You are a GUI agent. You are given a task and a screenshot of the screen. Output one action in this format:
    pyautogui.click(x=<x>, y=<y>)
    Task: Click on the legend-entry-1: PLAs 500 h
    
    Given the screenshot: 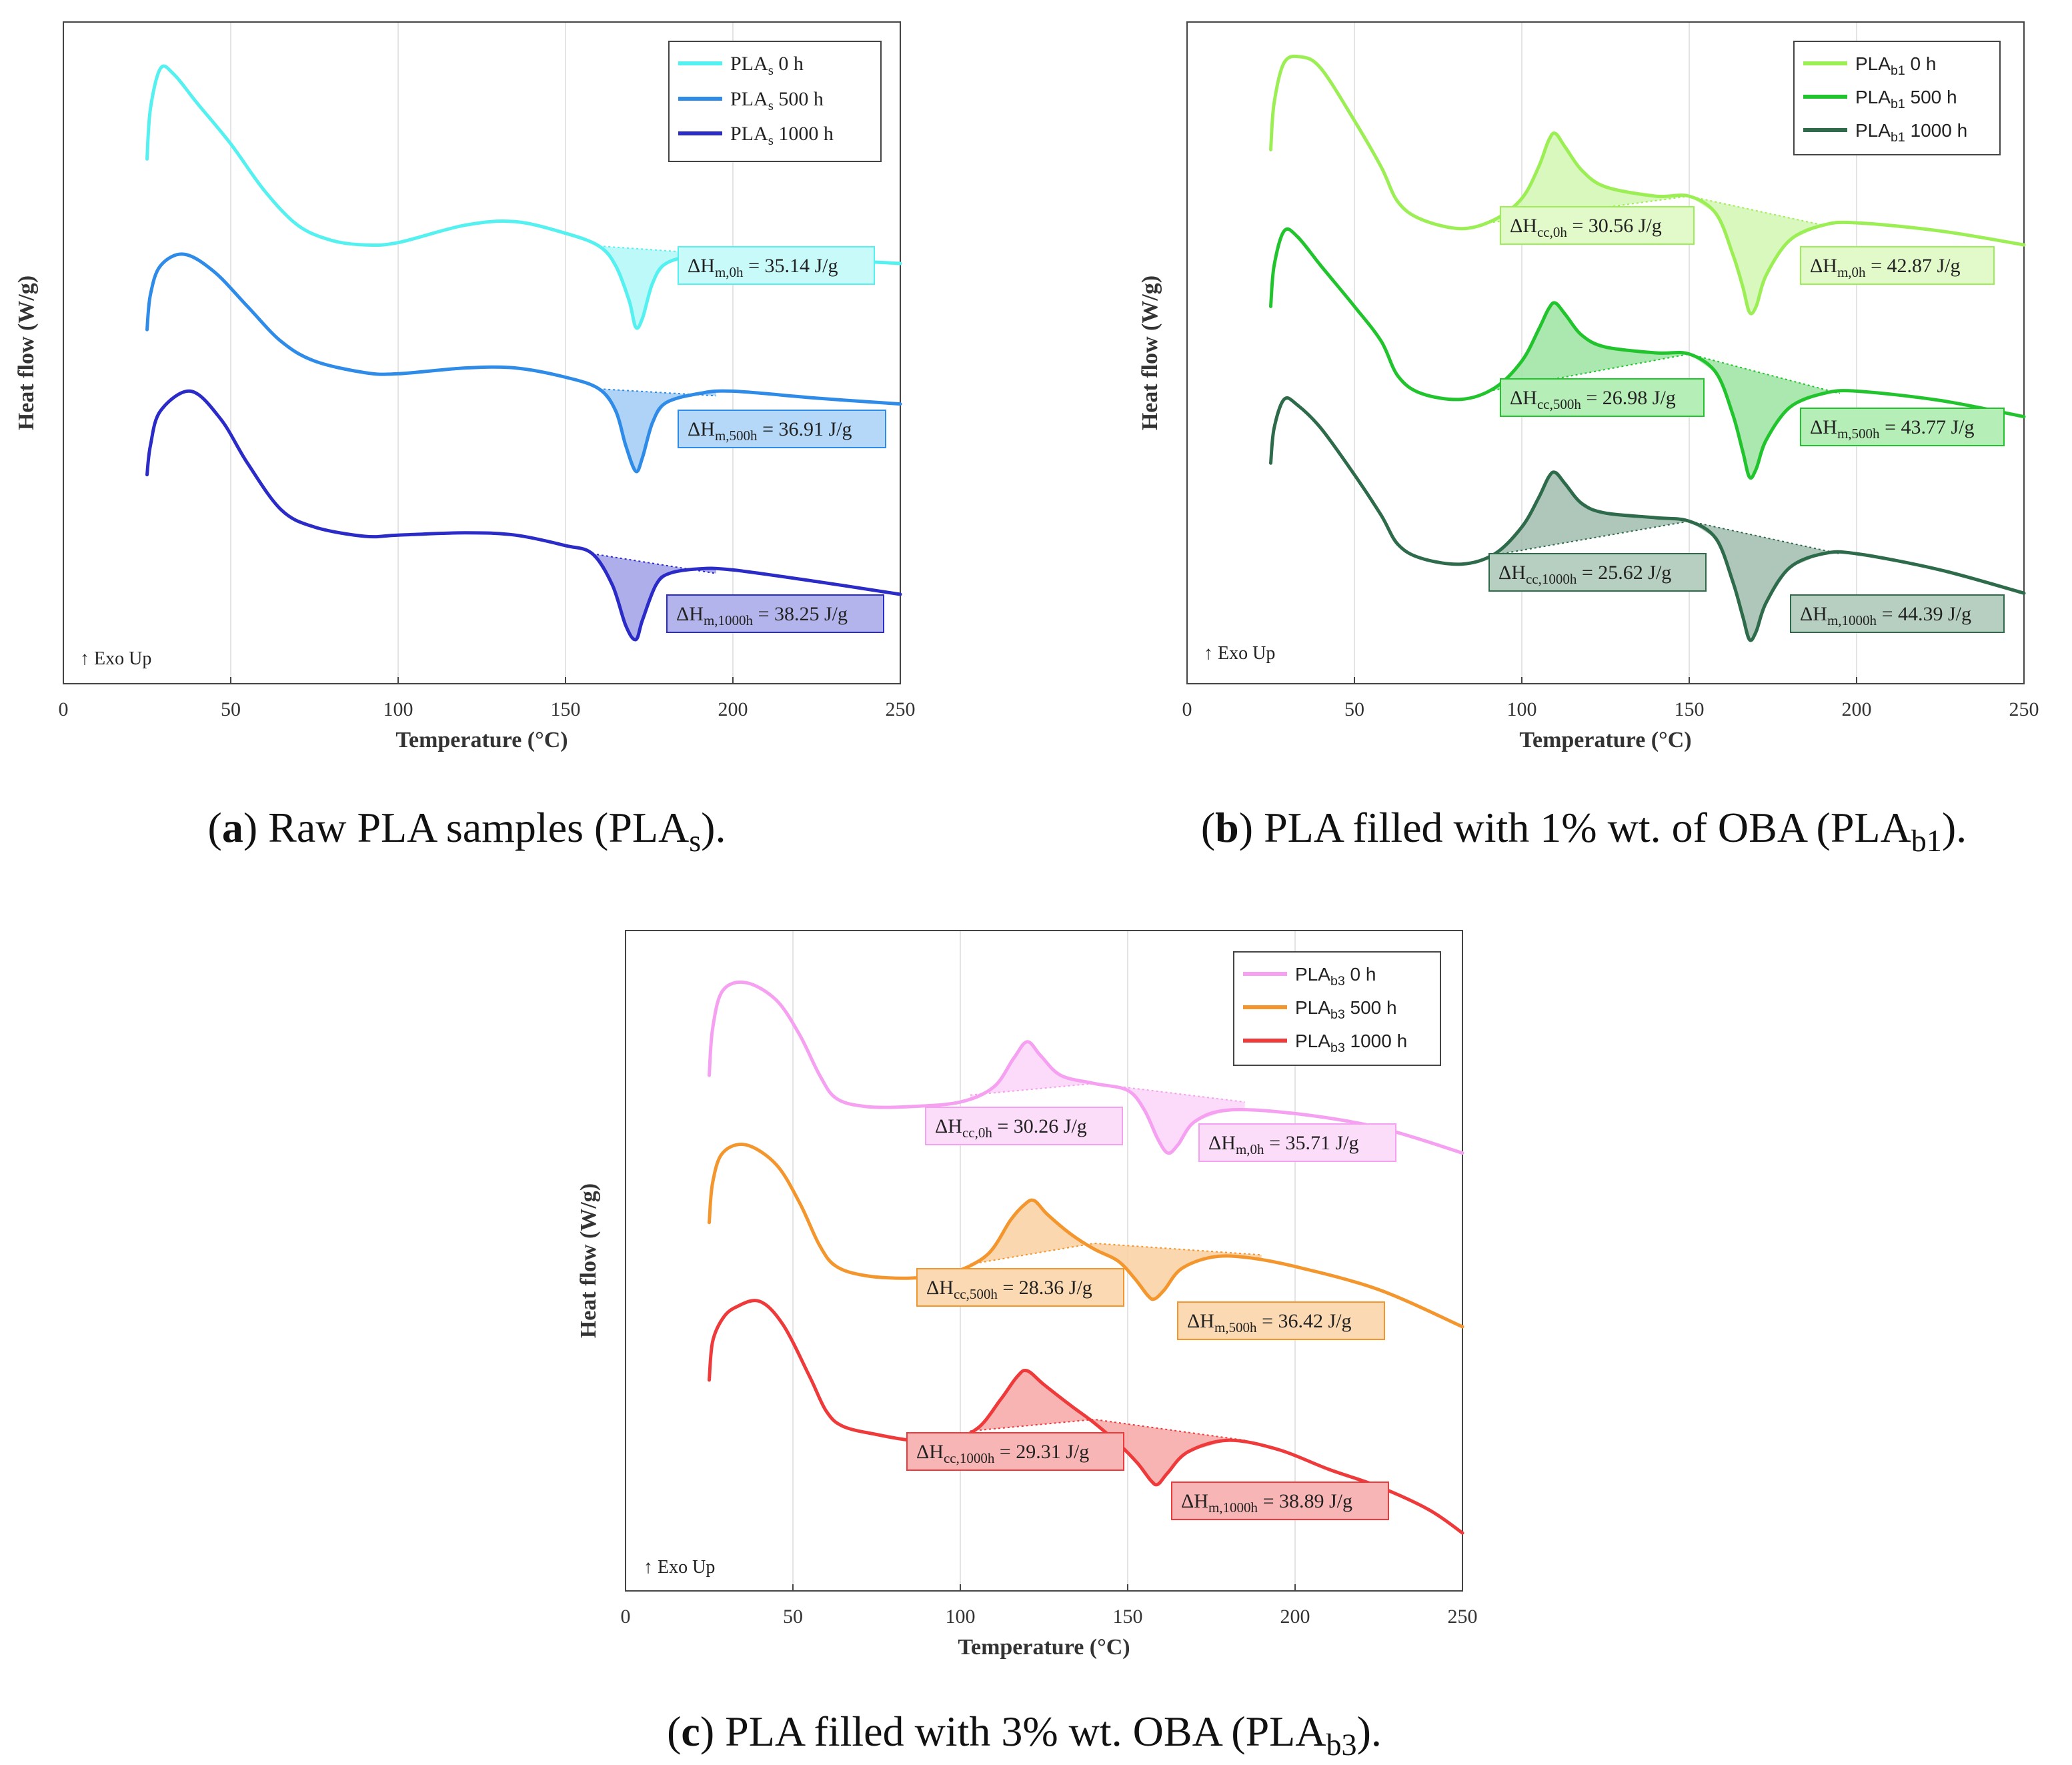 What is the action you would take?
    pyautogui.click(x=777, y=100)
    